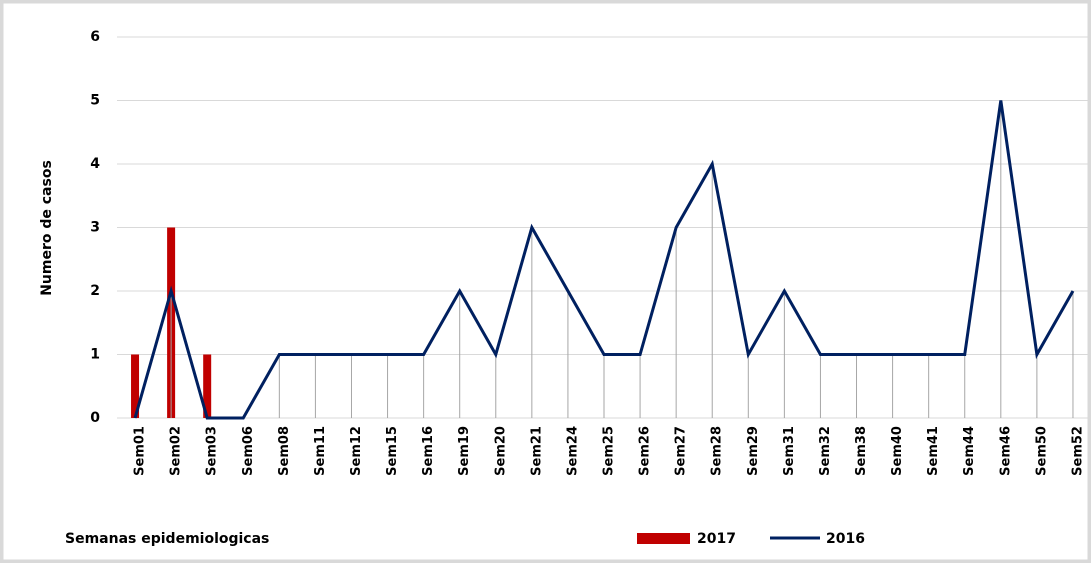  Describe the element at coordinates (464, 451) in the screenshot. I see `x-tick-label: Sem19` at that location.